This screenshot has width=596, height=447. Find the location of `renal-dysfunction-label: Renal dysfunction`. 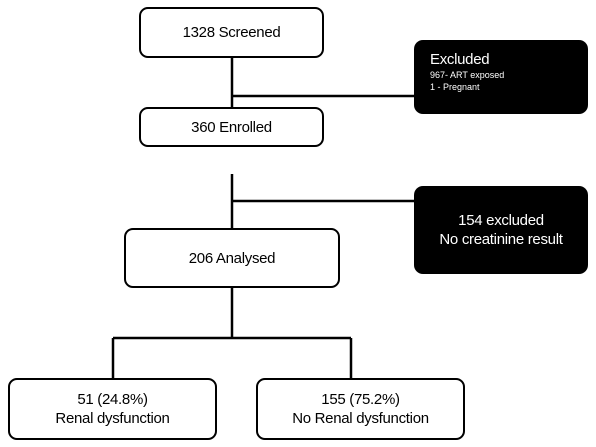

renal-dysfunction-label: Renal dysfunction is located at coordinates (112, 418).